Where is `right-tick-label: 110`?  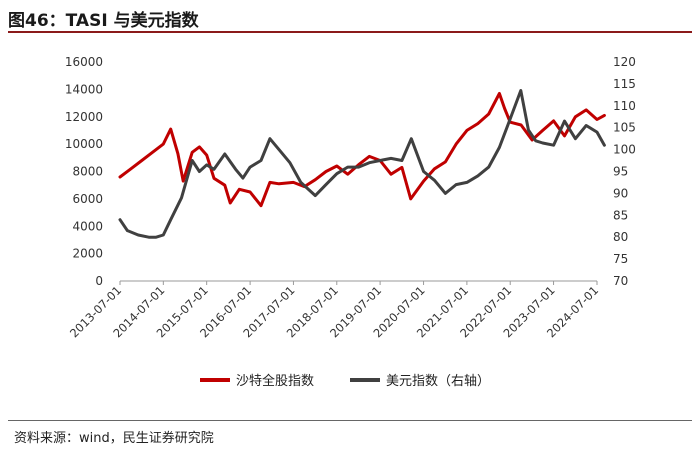
right-tick-label: 110 is located at coordinates (624, 106).